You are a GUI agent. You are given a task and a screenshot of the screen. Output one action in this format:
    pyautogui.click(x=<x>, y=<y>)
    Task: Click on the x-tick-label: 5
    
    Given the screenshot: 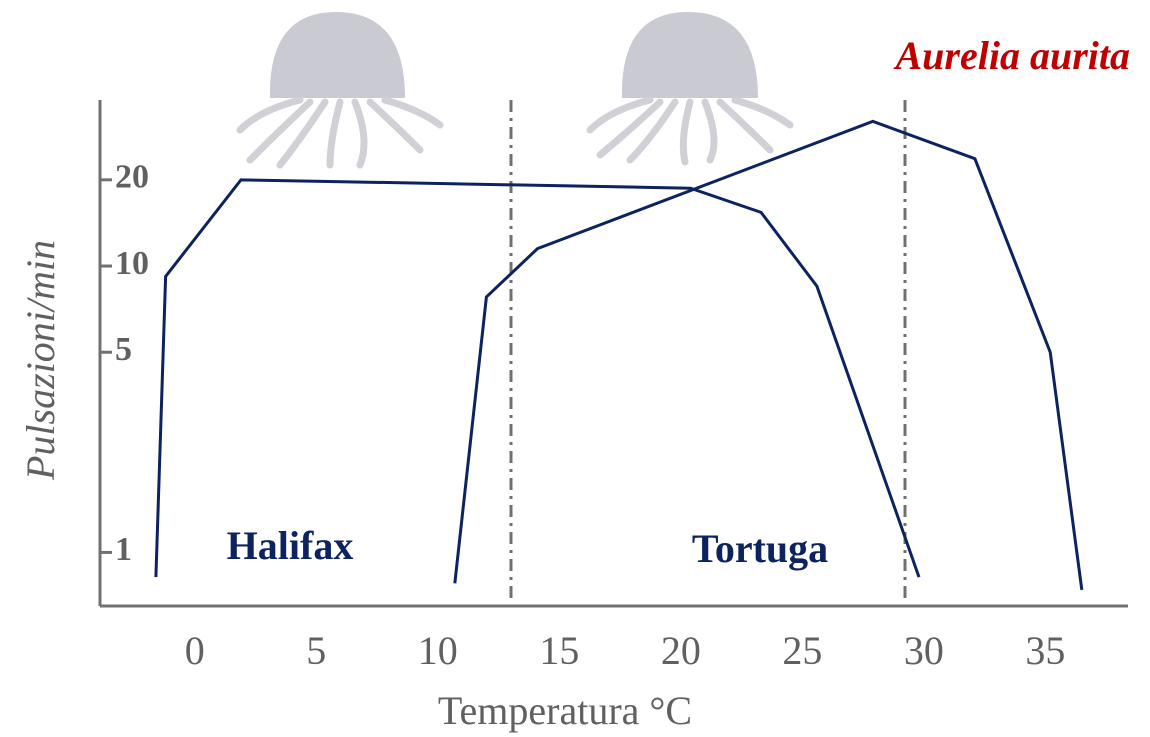 What is the action you would take?
    pyautogui.click(x=316, y=650)
    